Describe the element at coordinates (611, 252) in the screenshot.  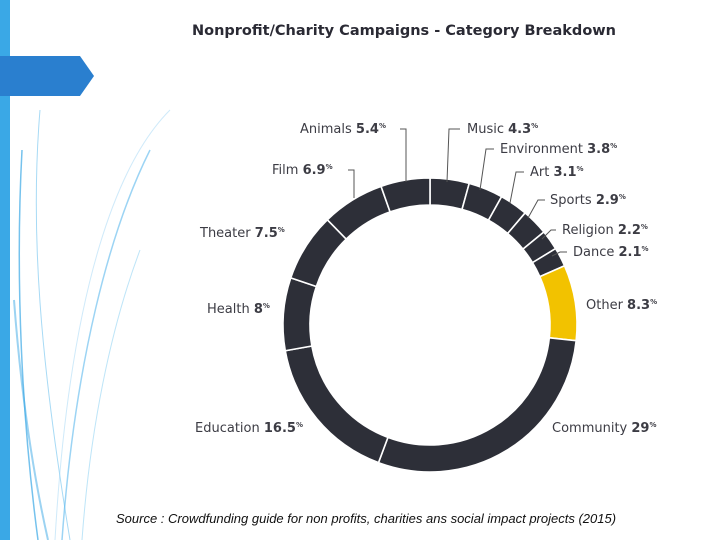
I see `label-dance: Dance 2.1%` at that location.